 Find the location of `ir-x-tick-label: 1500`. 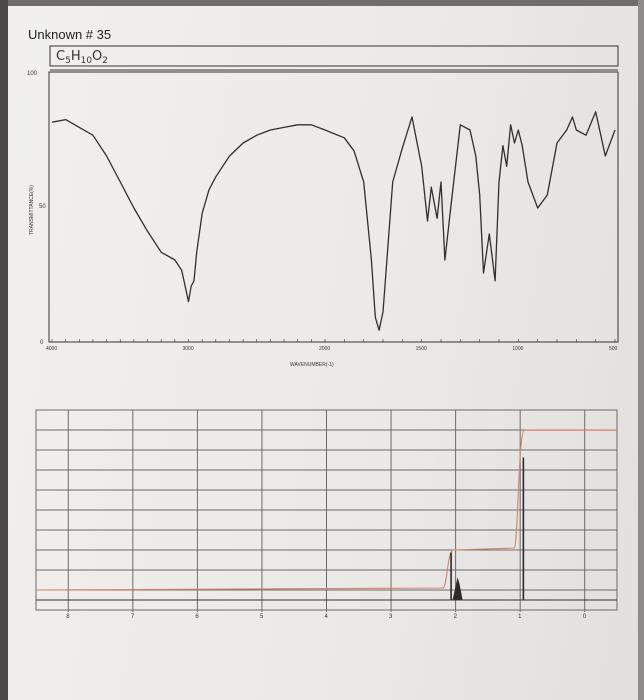

ir-x-tick-label: 1500 is located at coordinates (421, 349).